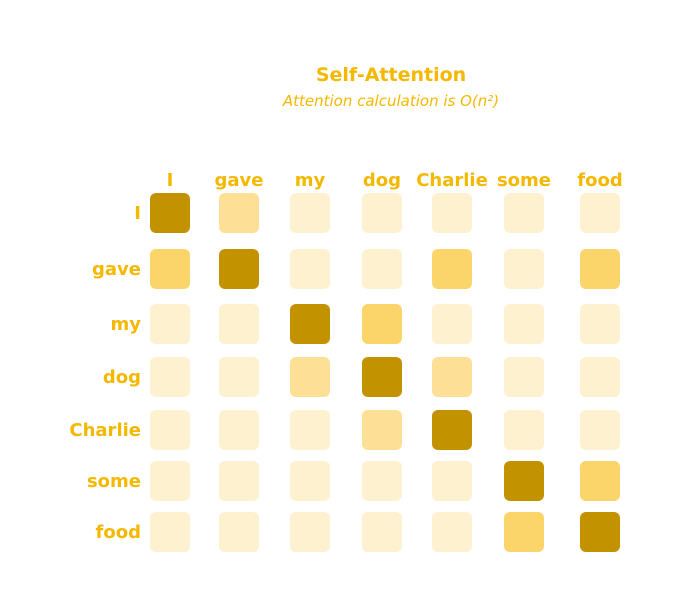 The height and width of the screenshot is (604, 696). What do you see at coordinates (239, 481) in the screenshot?
I see `attention-cell-some-gave` at bounding box center [239, 481].